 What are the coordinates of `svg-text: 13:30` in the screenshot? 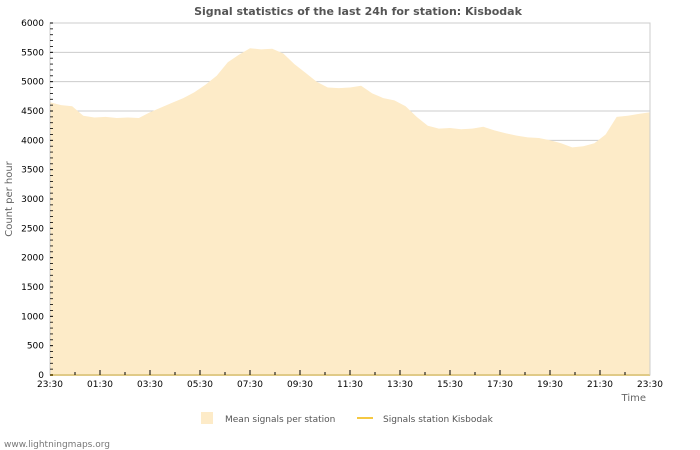 It's located at (400, 385).